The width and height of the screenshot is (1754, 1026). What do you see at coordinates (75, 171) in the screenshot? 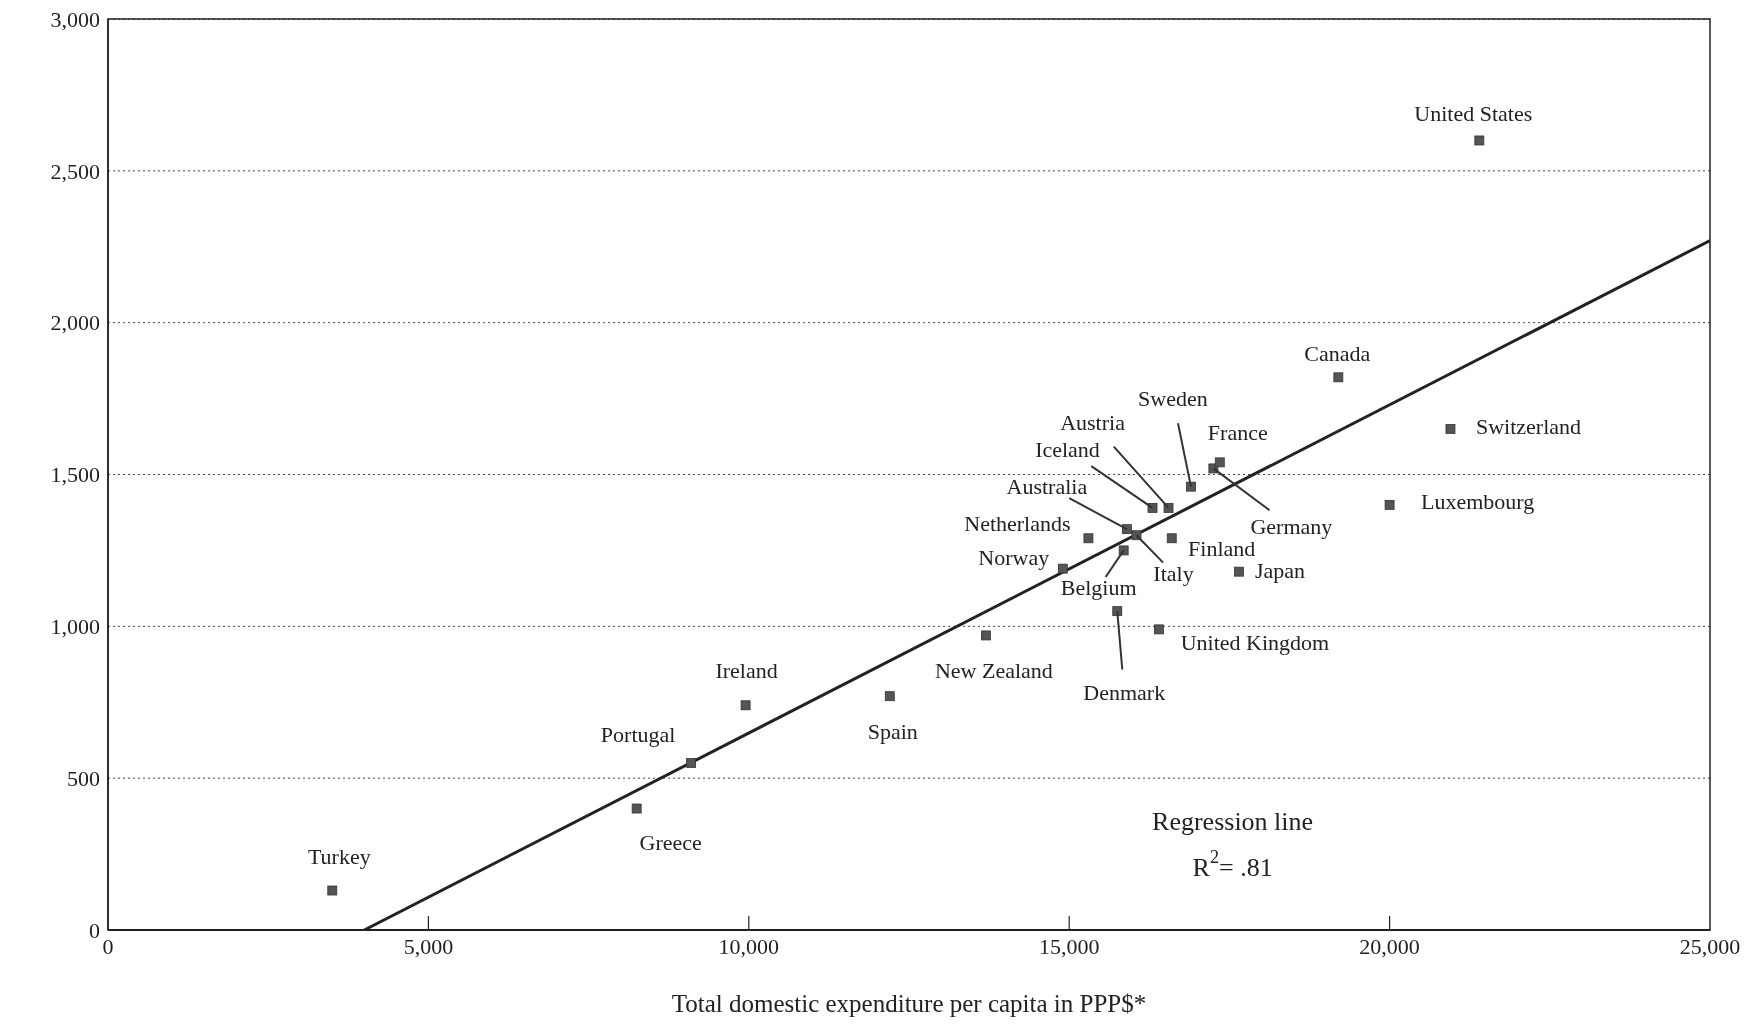
I see `y-tick-label: 2,500` at bounding box center [75, 171].